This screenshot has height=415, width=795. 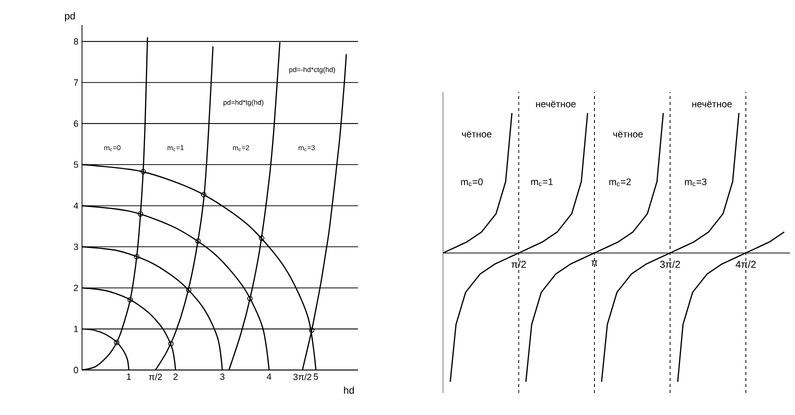 I want to click on annotation: m$_{c}$=2, so click(x=620, y=182).